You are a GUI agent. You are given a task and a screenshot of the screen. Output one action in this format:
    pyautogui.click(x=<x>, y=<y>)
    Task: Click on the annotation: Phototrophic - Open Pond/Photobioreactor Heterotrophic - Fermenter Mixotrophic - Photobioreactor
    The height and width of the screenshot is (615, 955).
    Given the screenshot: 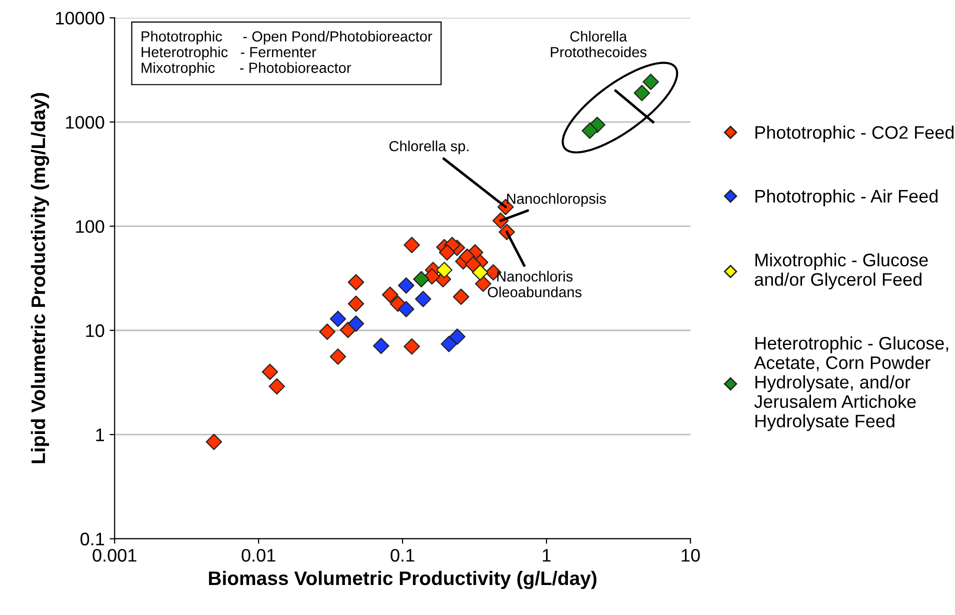 What is the action you would take?
    pyautogui.click(x=287, y=53)
    